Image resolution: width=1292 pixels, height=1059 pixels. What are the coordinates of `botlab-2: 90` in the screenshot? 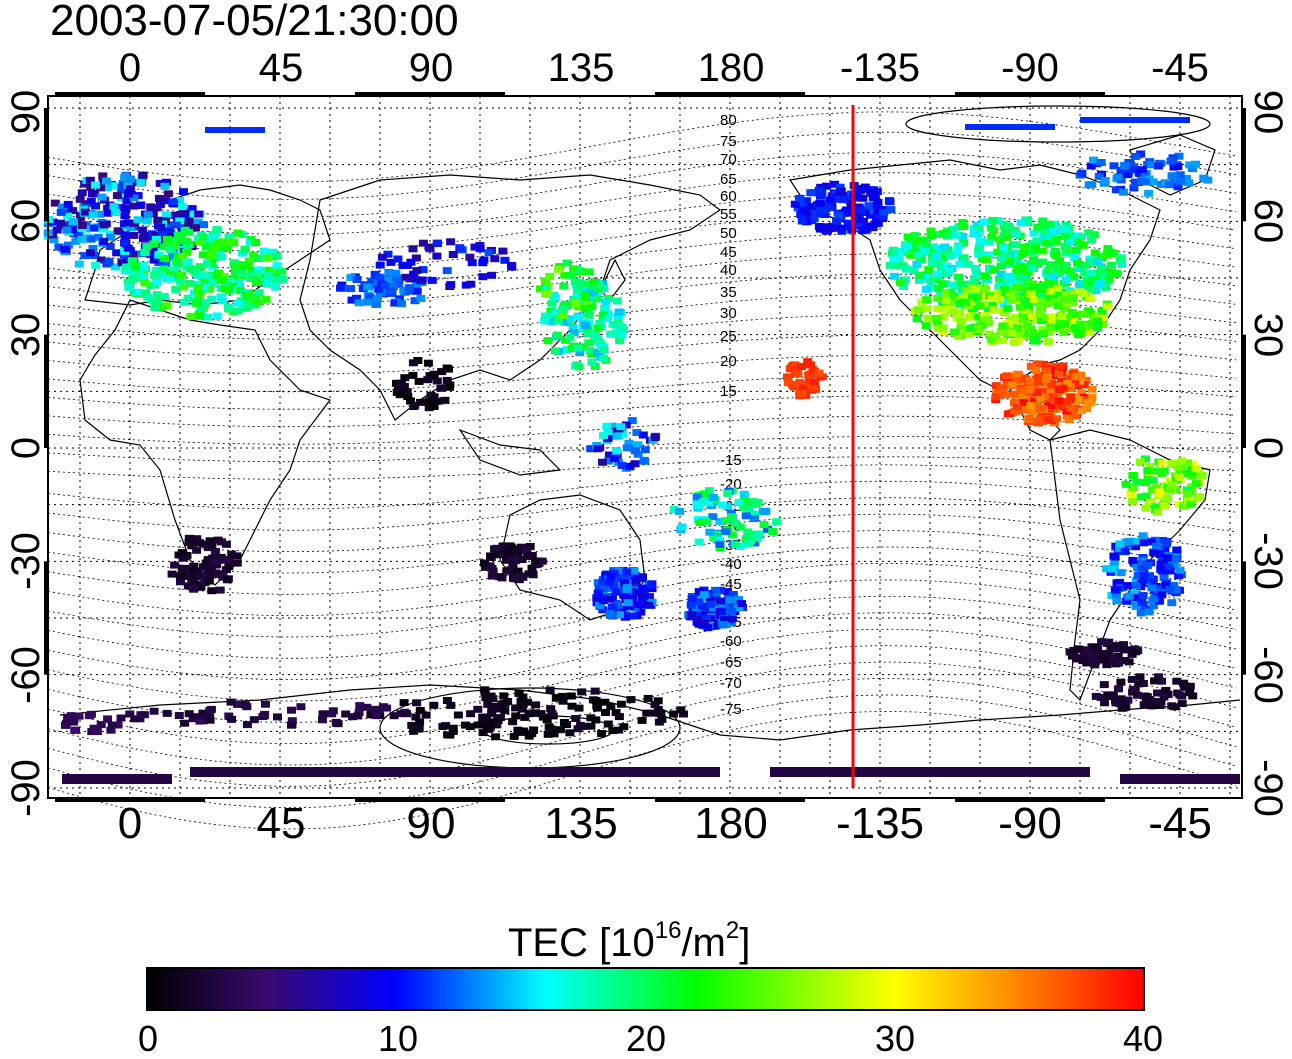 It's located at (431, 823).